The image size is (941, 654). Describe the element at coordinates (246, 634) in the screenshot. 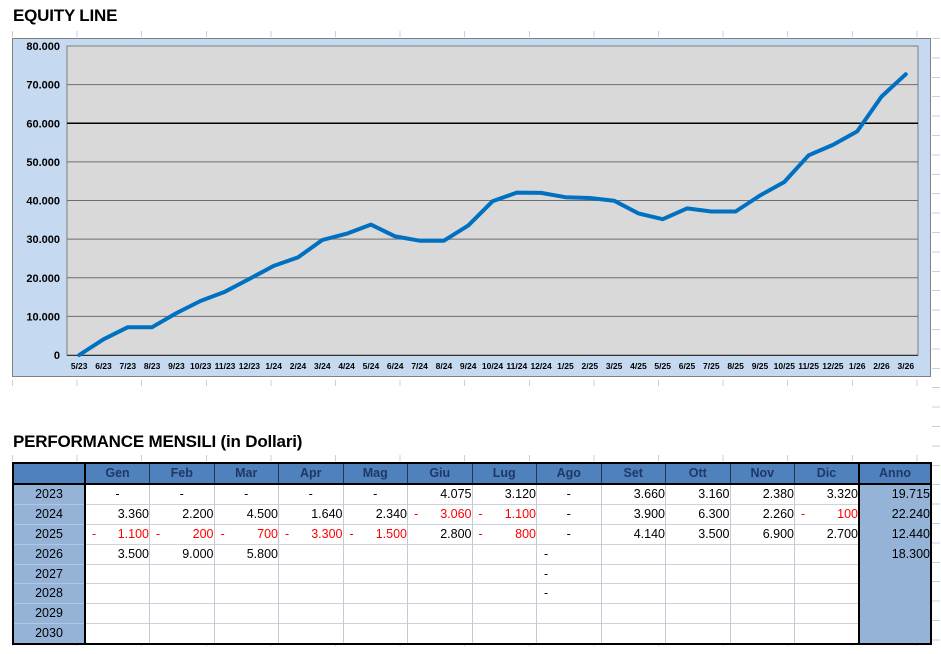

I see `cell-2030-mar` at that location.